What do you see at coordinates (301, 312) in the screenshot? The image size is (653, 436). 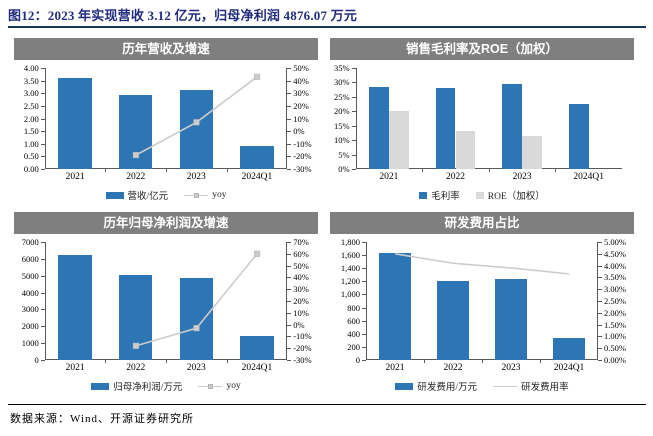 I see `y2-axis-tick-label: 10%` at bounding box center [301, 312].